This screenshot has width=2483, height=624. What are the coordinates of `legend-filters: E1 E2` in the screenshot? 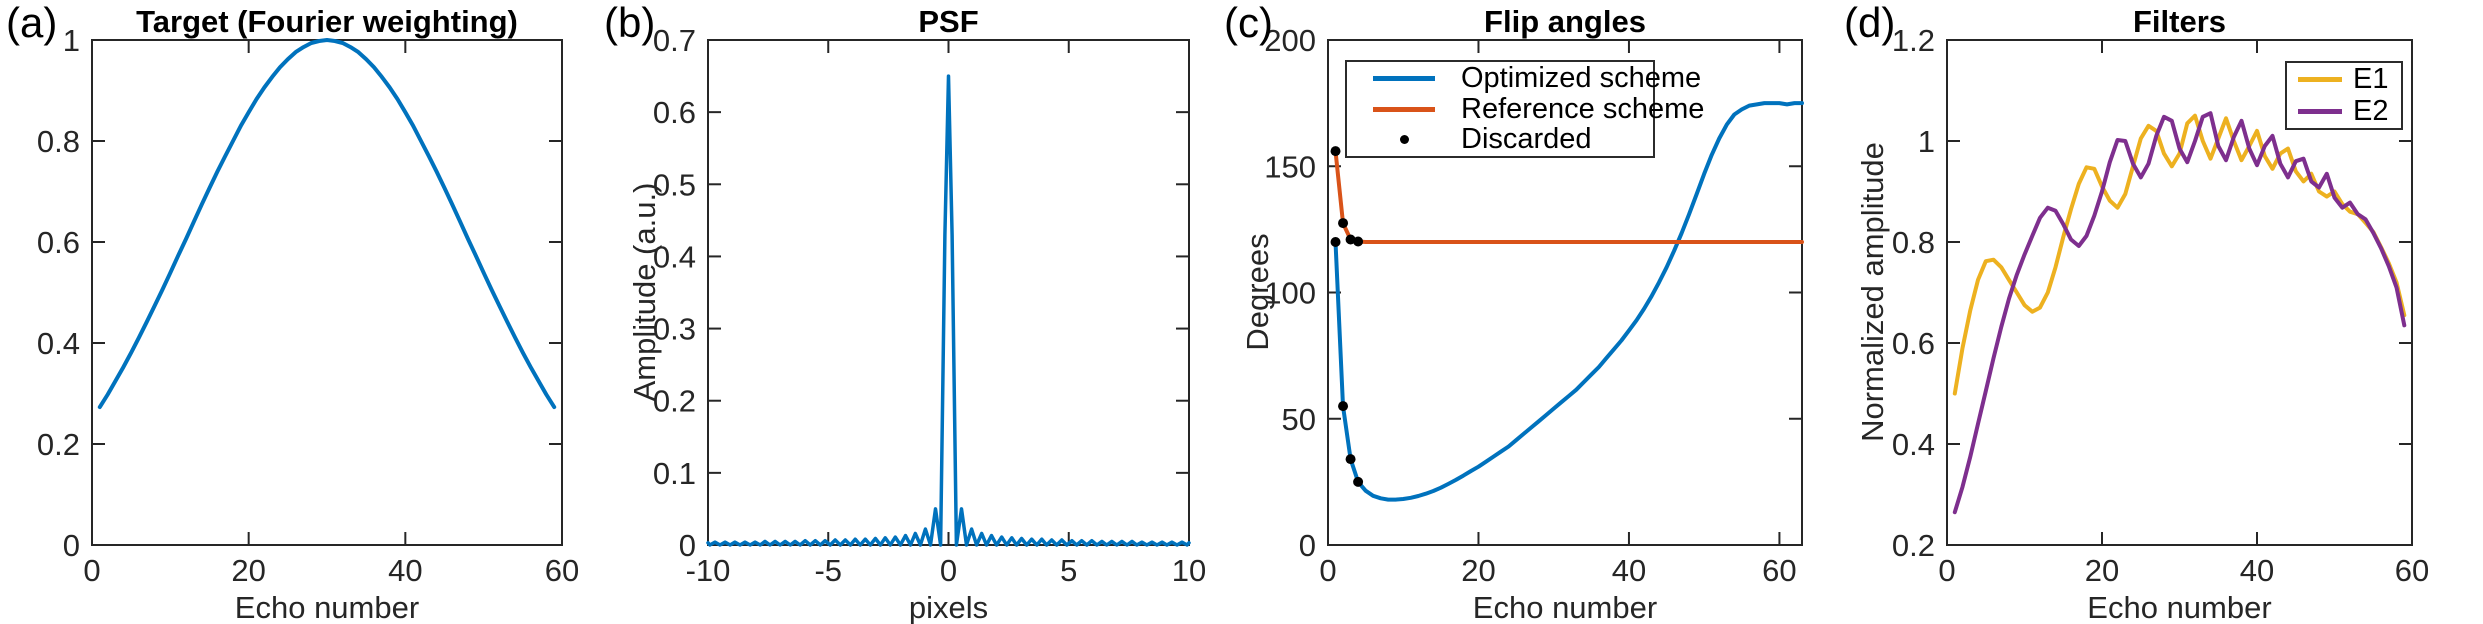 It's located at (2344, 95).